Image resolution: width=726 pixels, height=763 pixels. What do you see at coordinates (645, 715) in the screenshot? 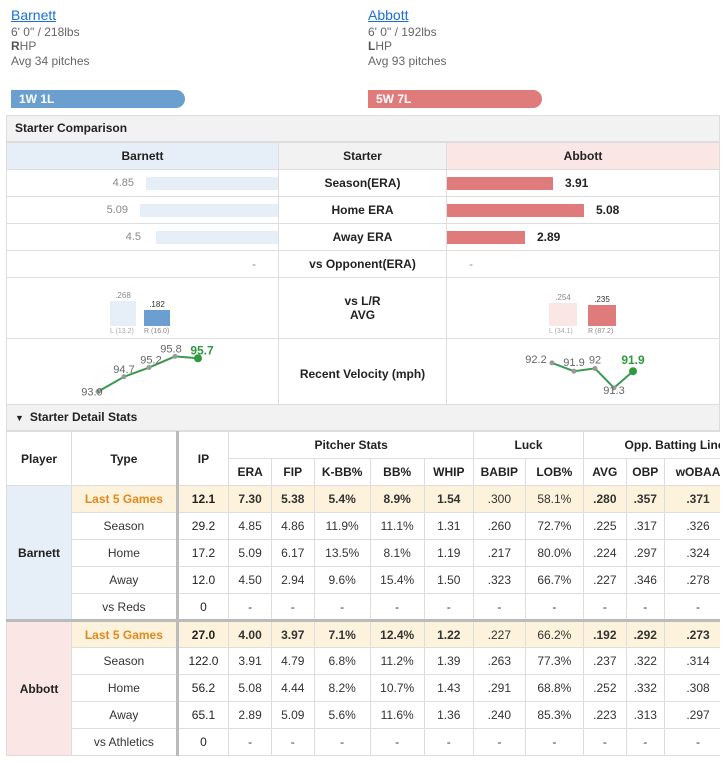
I see `stat-cell: .313` at bounding box center [645, 715].